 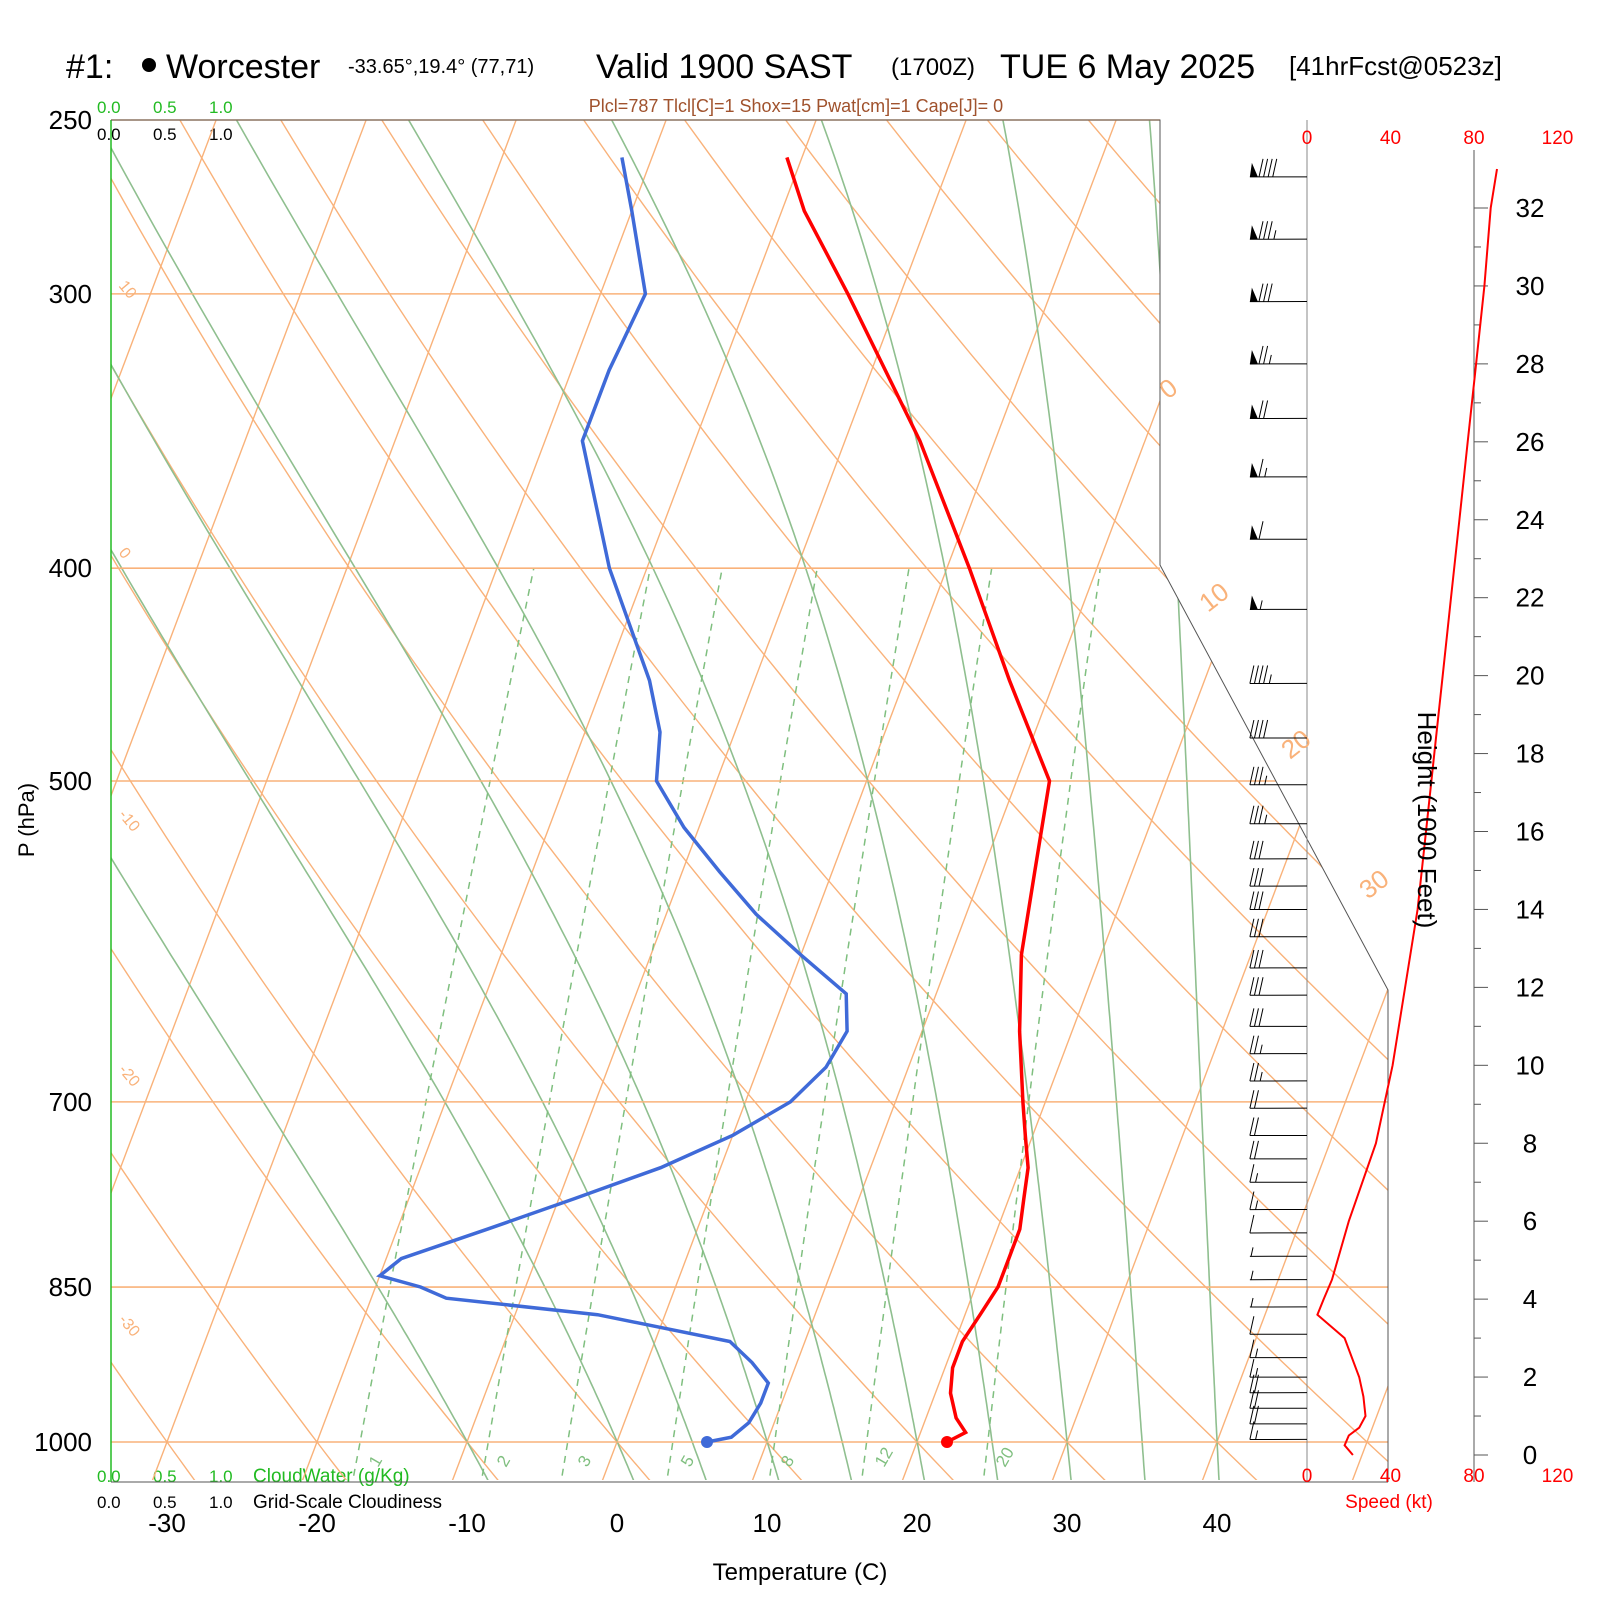 What do you see at coordinates (1530, 1455) in the screenshot?
I see `height-tick-label: 0` at bounding box center [1530, 1455].